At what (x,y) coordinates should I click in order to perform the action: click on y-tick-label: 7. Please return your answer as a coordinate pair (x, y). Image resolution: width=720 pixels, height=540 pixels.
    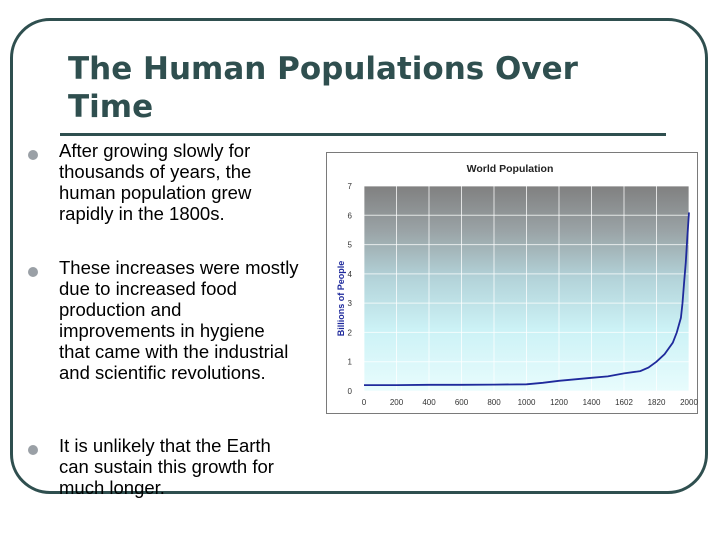
    Looking at the image, I should click on (350, 186).